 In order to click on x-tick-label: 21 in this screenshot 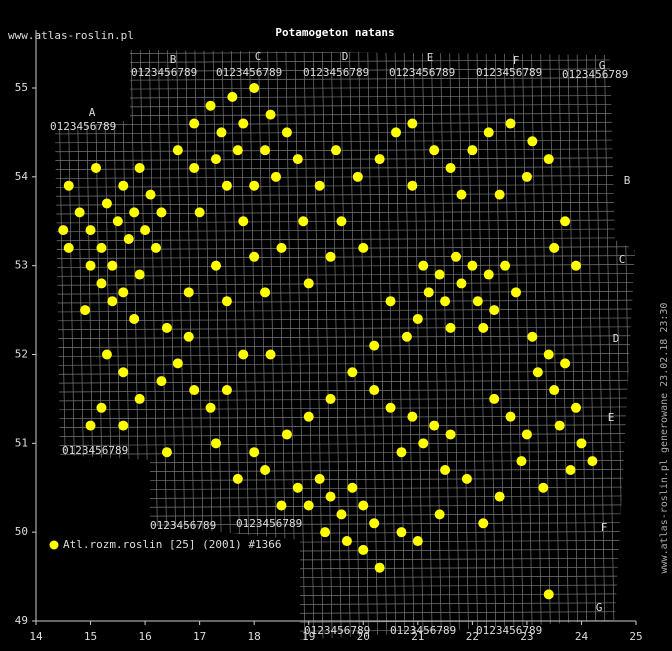, I will do `click(417, 636)`.